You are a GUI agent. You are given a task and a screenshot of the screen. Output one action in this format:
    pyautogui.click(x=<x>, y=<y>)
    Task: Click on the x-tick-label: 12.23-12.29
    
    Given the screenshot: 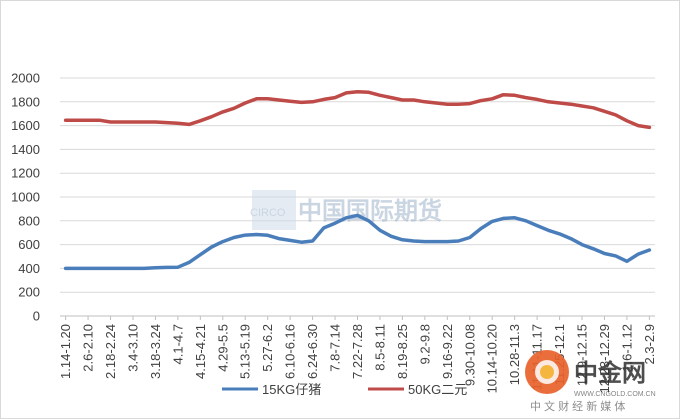 What is the action you would take?
    pyautogui.click(x=604, y=358)
    